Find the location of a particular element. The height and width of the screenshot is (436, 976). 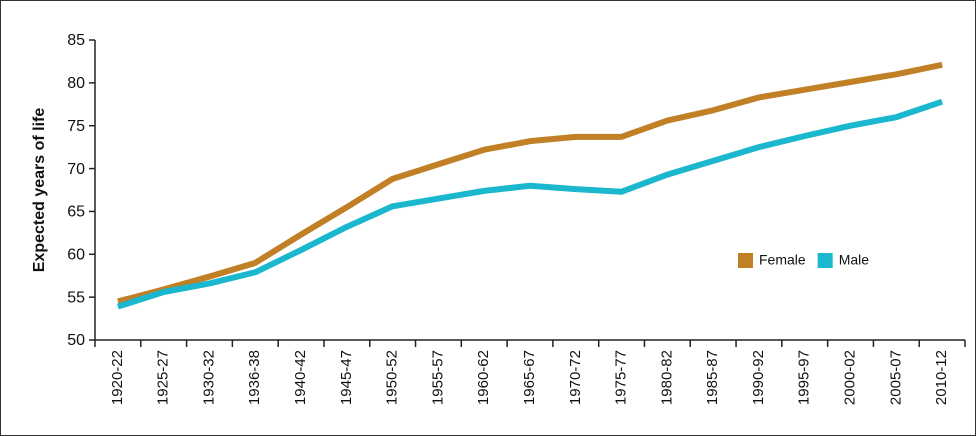

x-tick-label: 1945-47 is located at coordinates (346, 377).